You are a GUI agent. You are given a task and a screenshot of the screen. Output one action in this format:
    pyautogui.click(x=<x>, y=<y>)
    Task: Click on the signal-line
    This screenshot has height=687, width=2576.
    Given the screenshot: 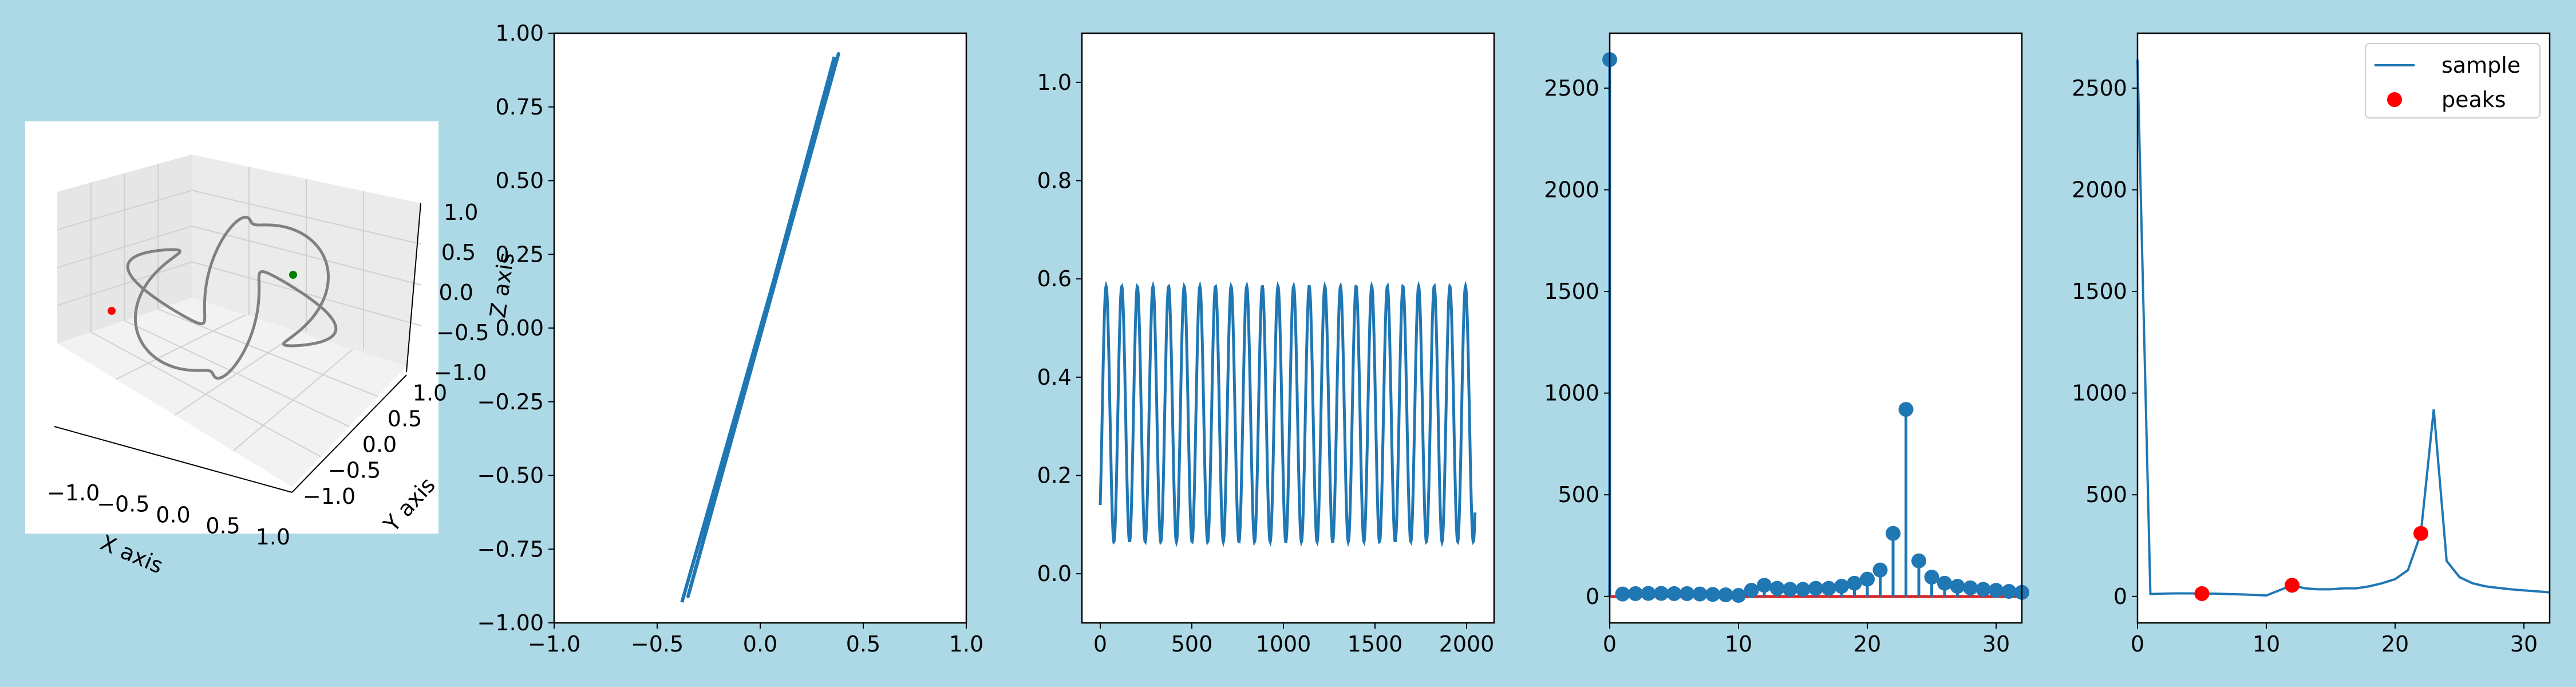 What is the action you would take?
    pyautogui.click(x=1288, y=415)
    